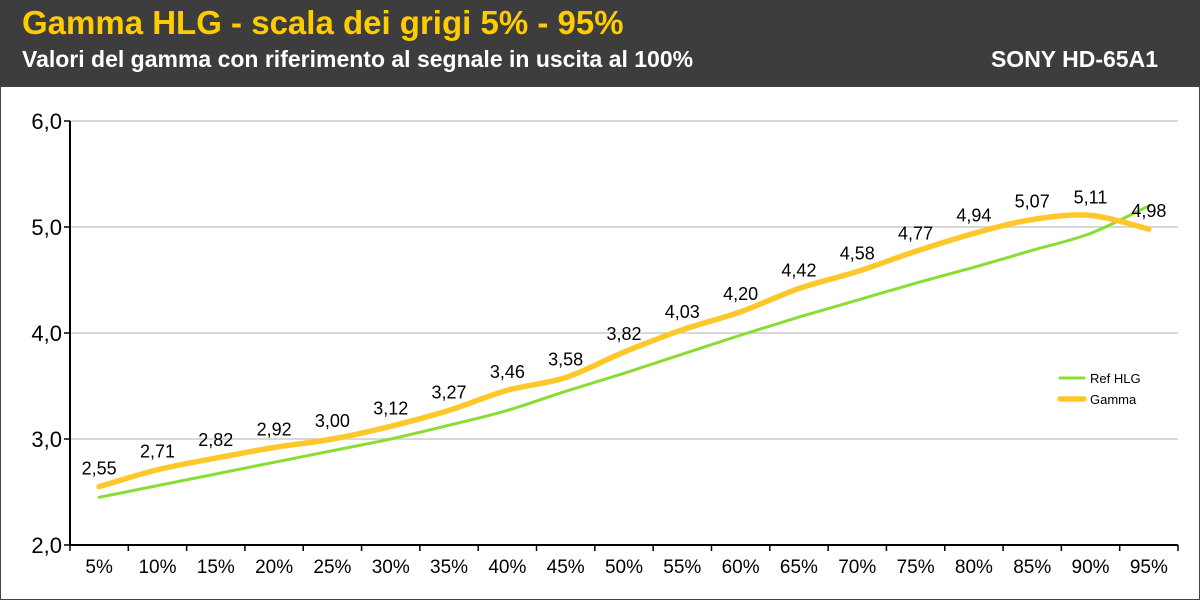 The width and height of the screenshot is (1200, 600). I want to click on data-label: 5,11, so click(1091, 197).